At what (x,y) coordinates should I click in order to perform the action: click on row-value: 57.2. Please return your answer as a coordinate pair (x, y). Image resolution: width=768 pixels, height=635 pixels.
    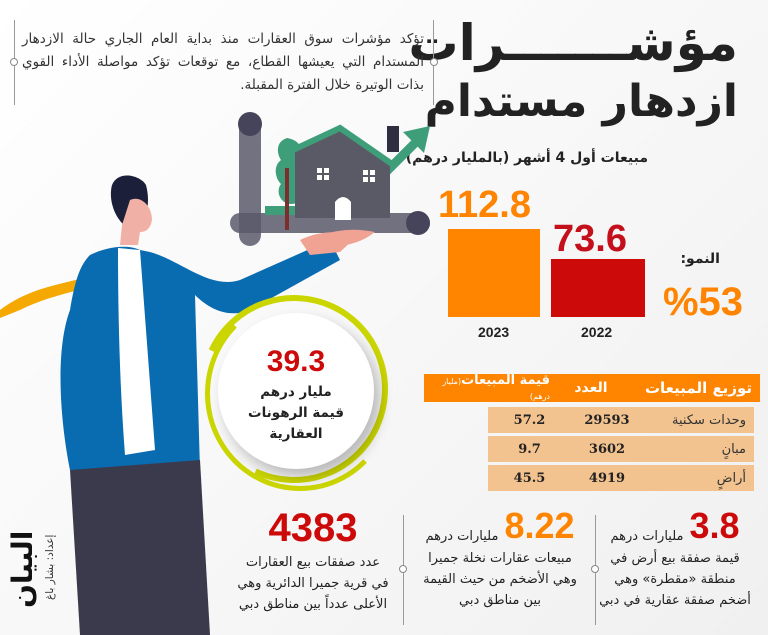
    Looking at the image, I should click on (529, 420).